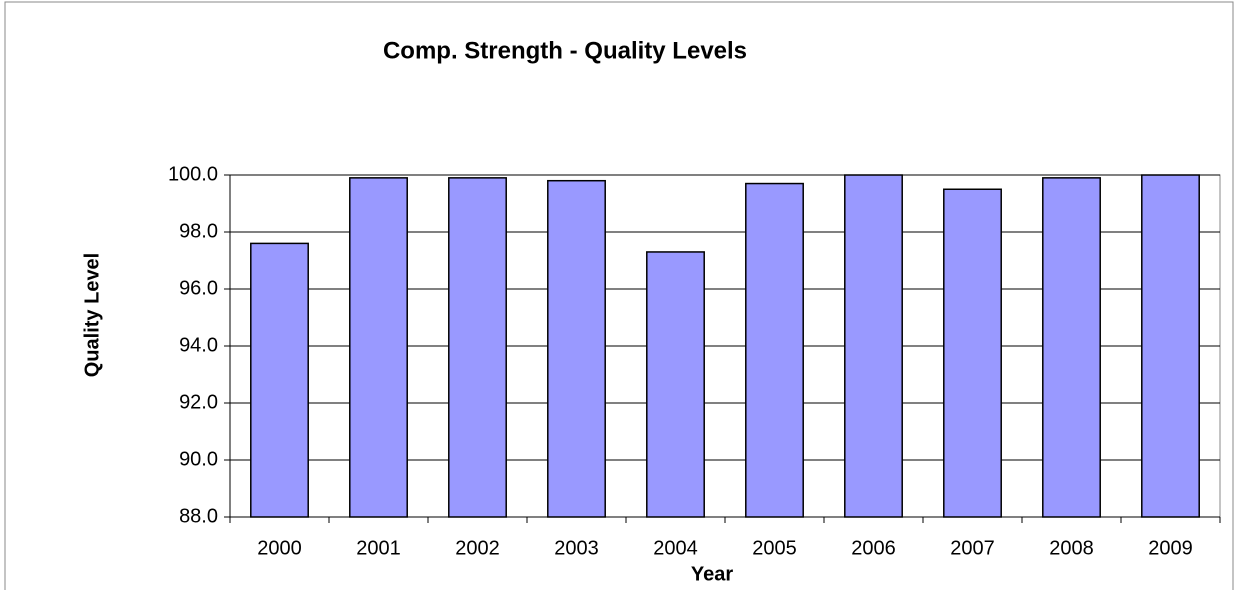  Describe the element at coordinates (198, 459) in the screenshot. I see `y-tick-label: 90.0` at that location.